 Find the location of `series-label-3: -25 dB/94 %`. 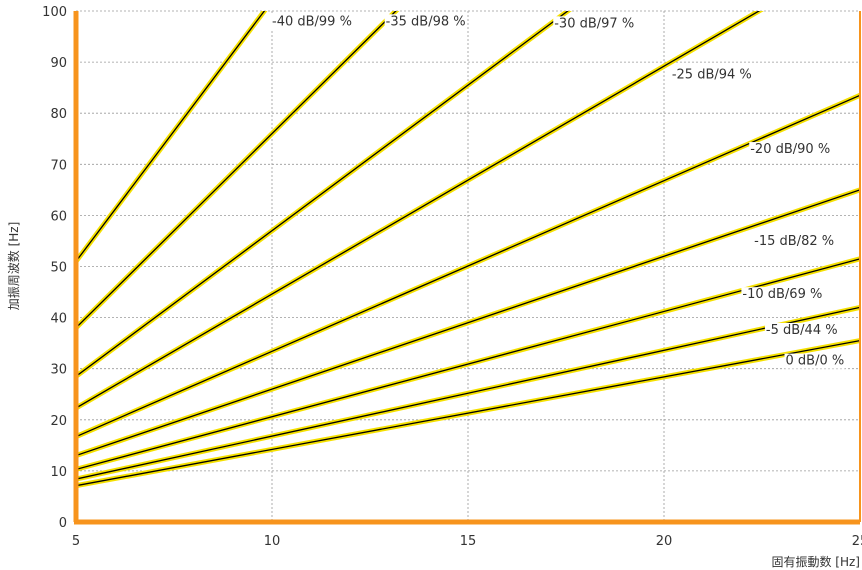

series-label-3: -25 dB/94 % is located at coordinates (712, 74).